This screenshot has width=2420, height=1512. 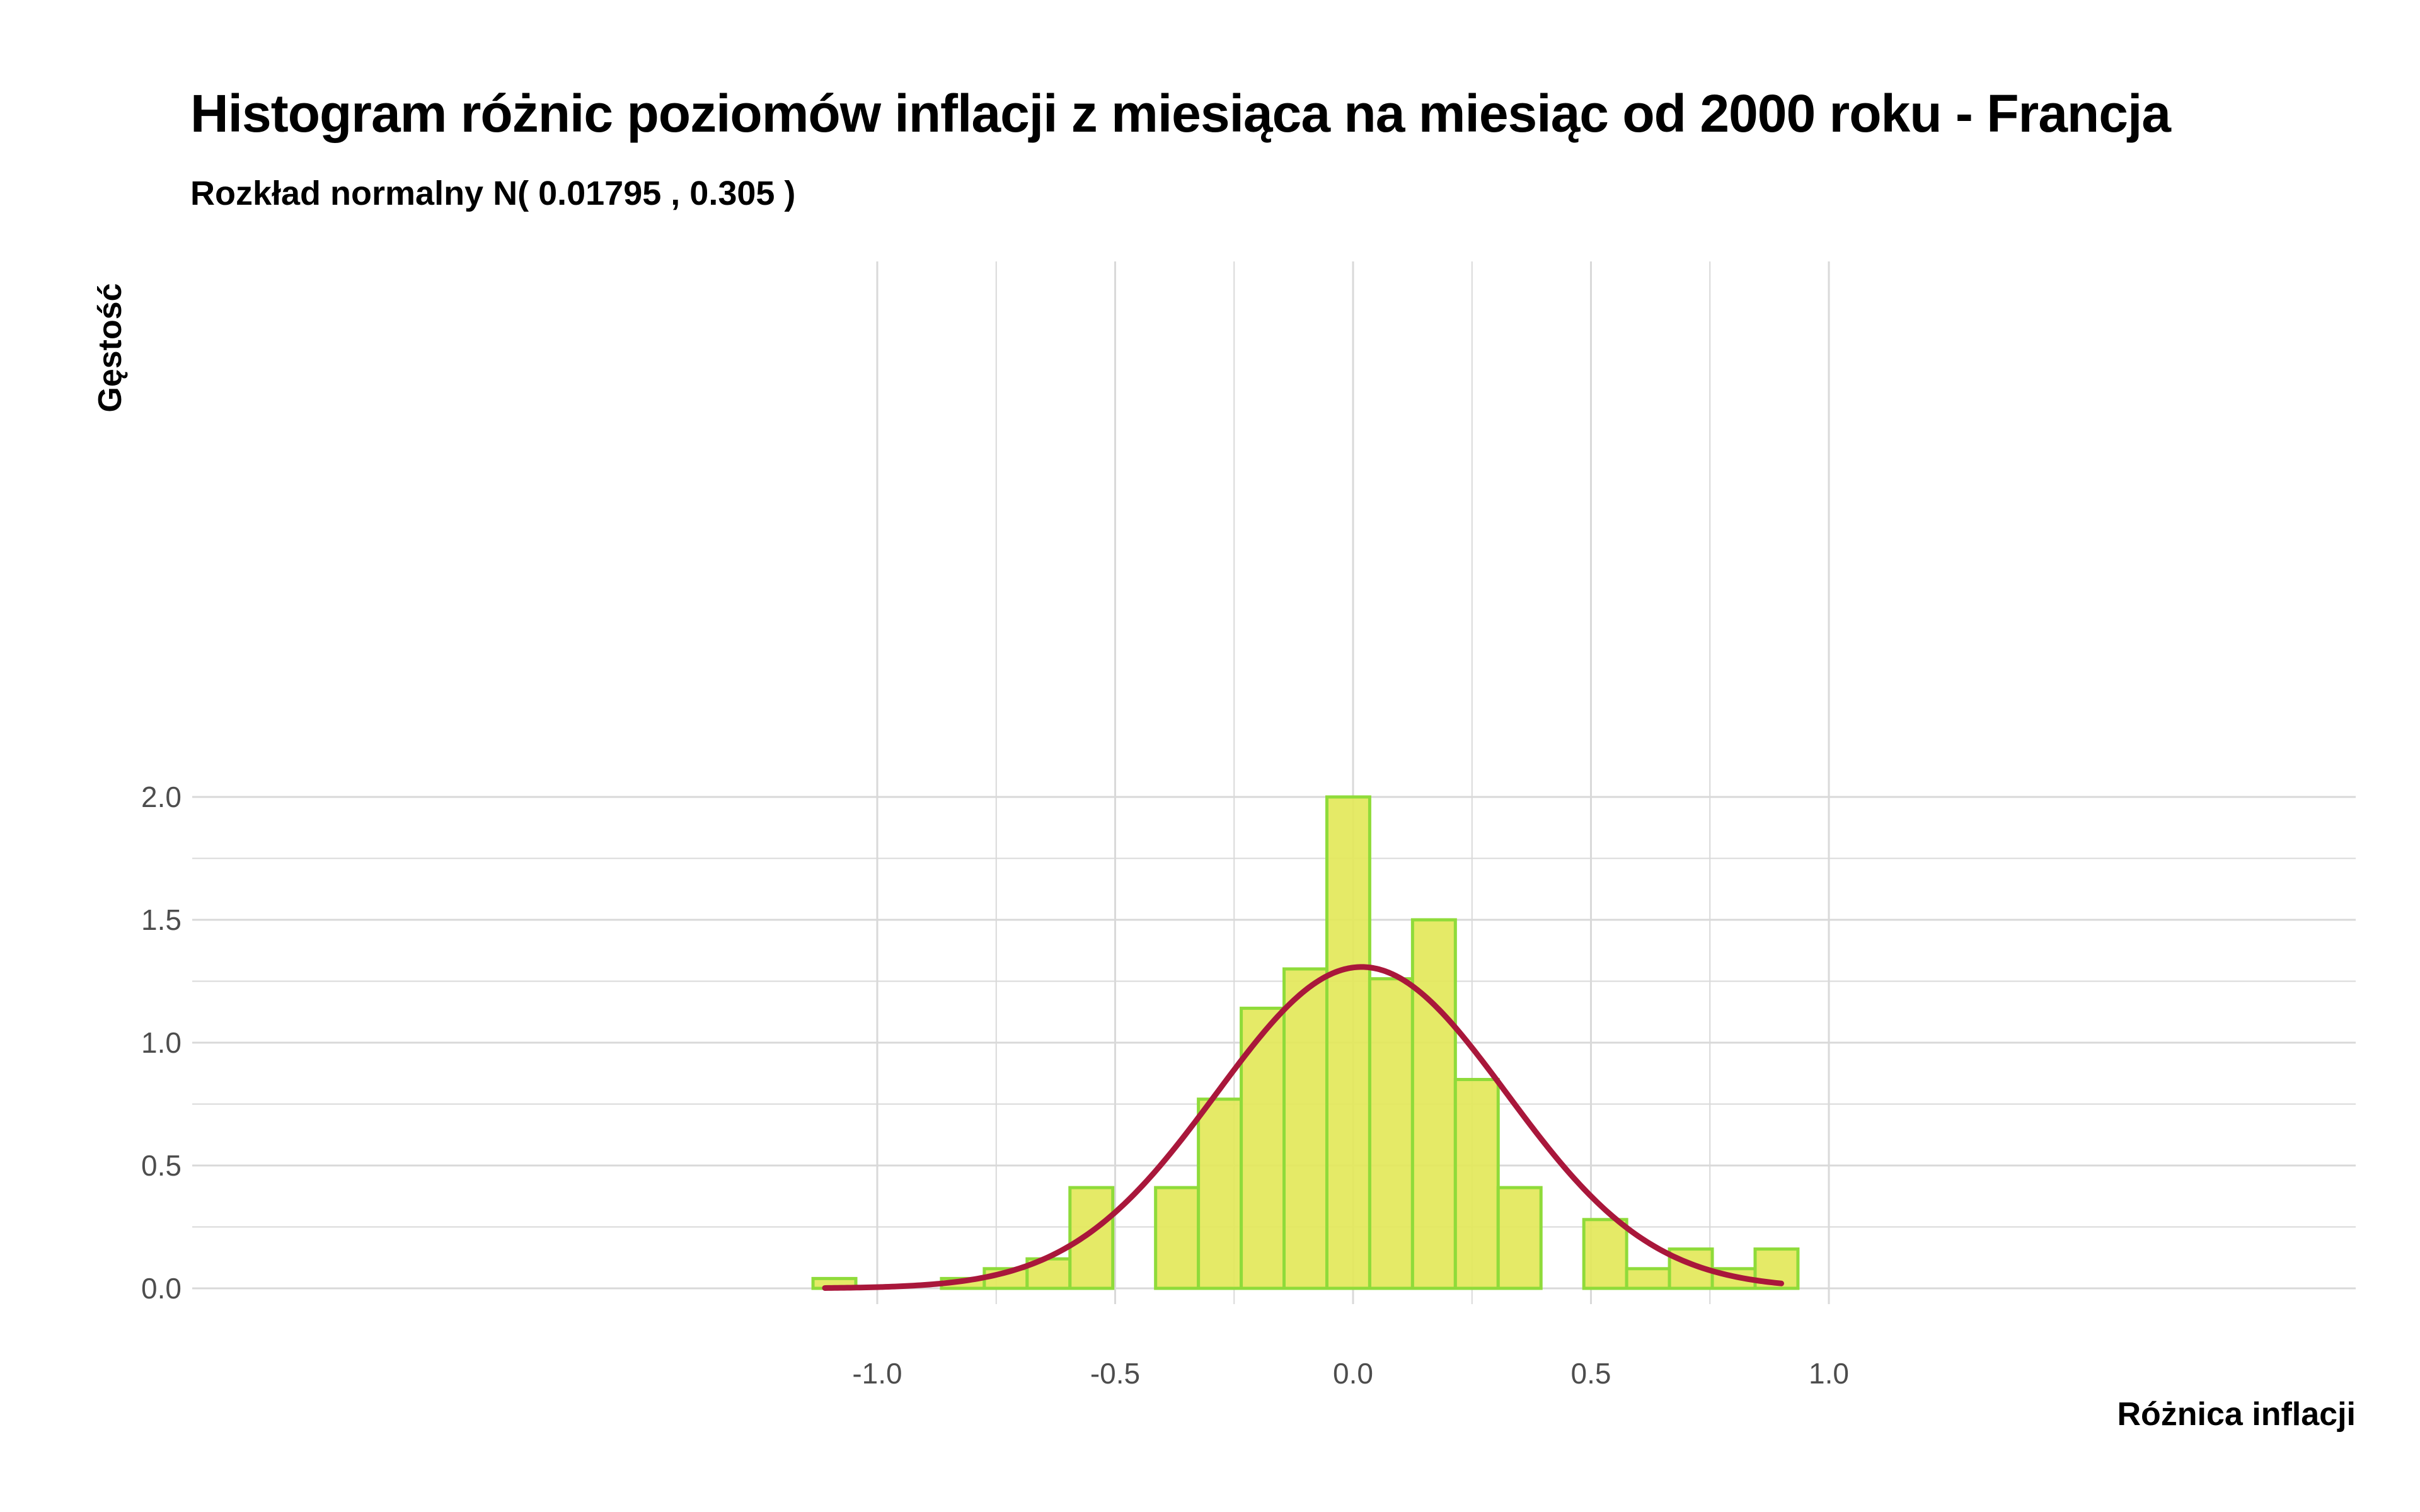 What do you see at coordinates (1591, 1373) in the screenshot?
I see `x-tick-label: 0.5` at bounding box center [1591, 1373].